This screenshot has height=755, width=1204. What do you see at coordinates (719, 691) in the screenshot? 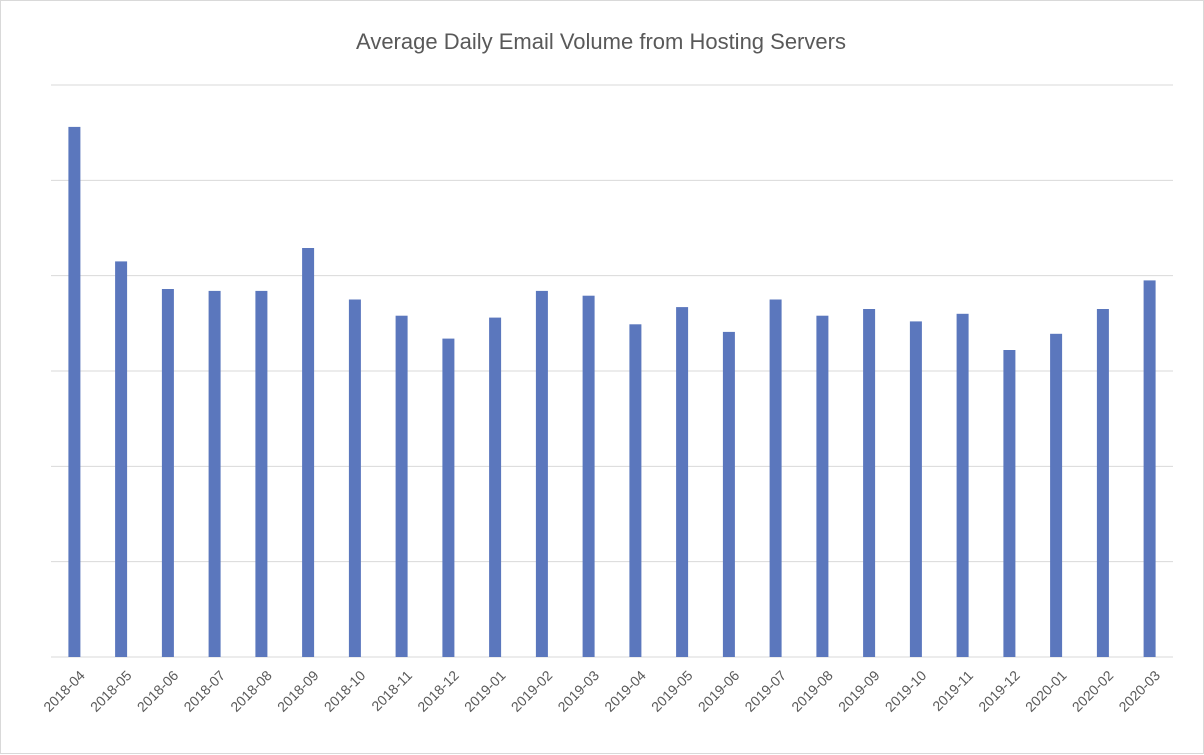
I see `x-tick-label: 2019-06` at bounding box center [719, 691].